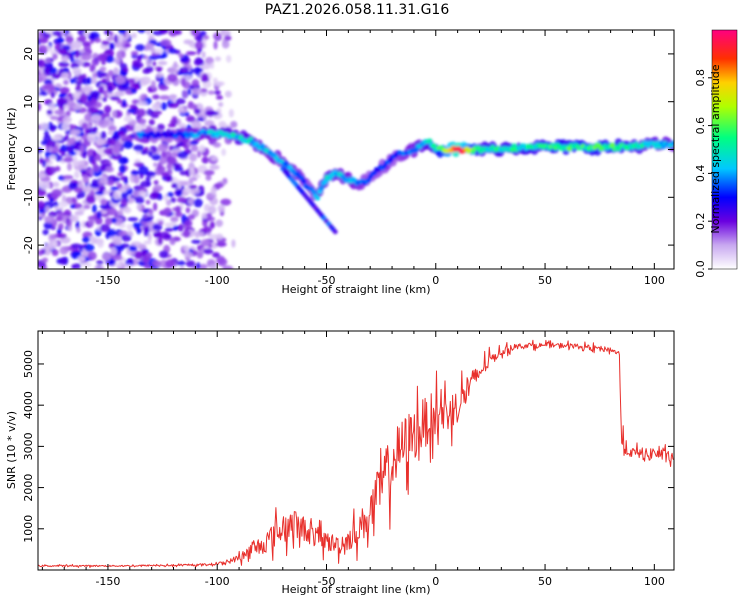 The width and height of the screenshot is (750, 600). What do you see at coordinates (435, 280) in the screenshot?
I see `spectrogram-xtick-label: 0` at bounding box center [435, 280].